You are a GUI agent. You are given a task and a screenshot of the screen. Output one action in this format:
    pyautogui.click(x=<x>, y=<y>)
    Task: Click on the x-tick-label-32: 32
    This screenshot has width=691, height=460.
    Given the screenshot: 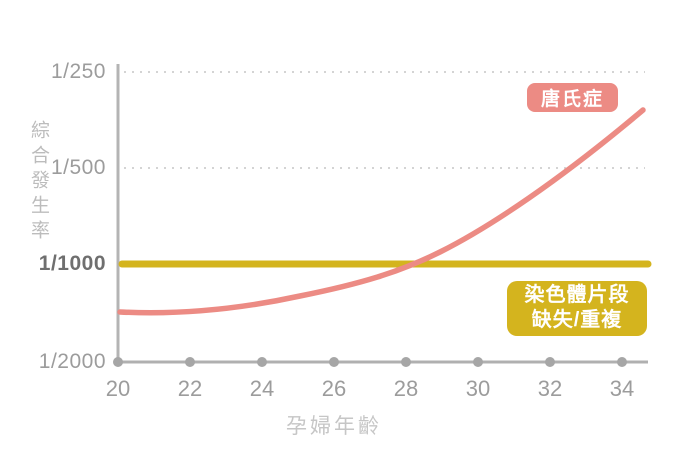 What is the action you would take?
    pyautogui.click(x=550, y=388)
    